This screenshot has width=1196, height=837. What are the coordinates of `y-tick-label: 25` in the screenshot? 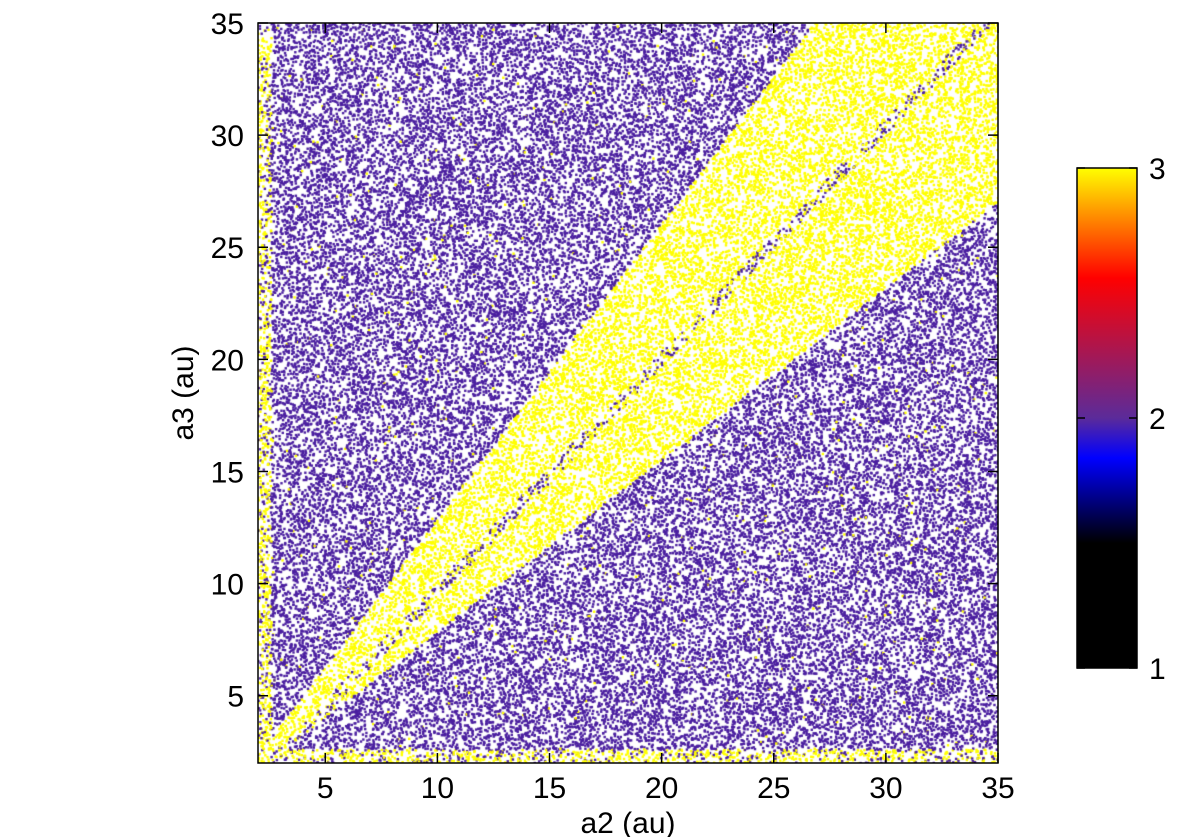 It's located at (227, 248).